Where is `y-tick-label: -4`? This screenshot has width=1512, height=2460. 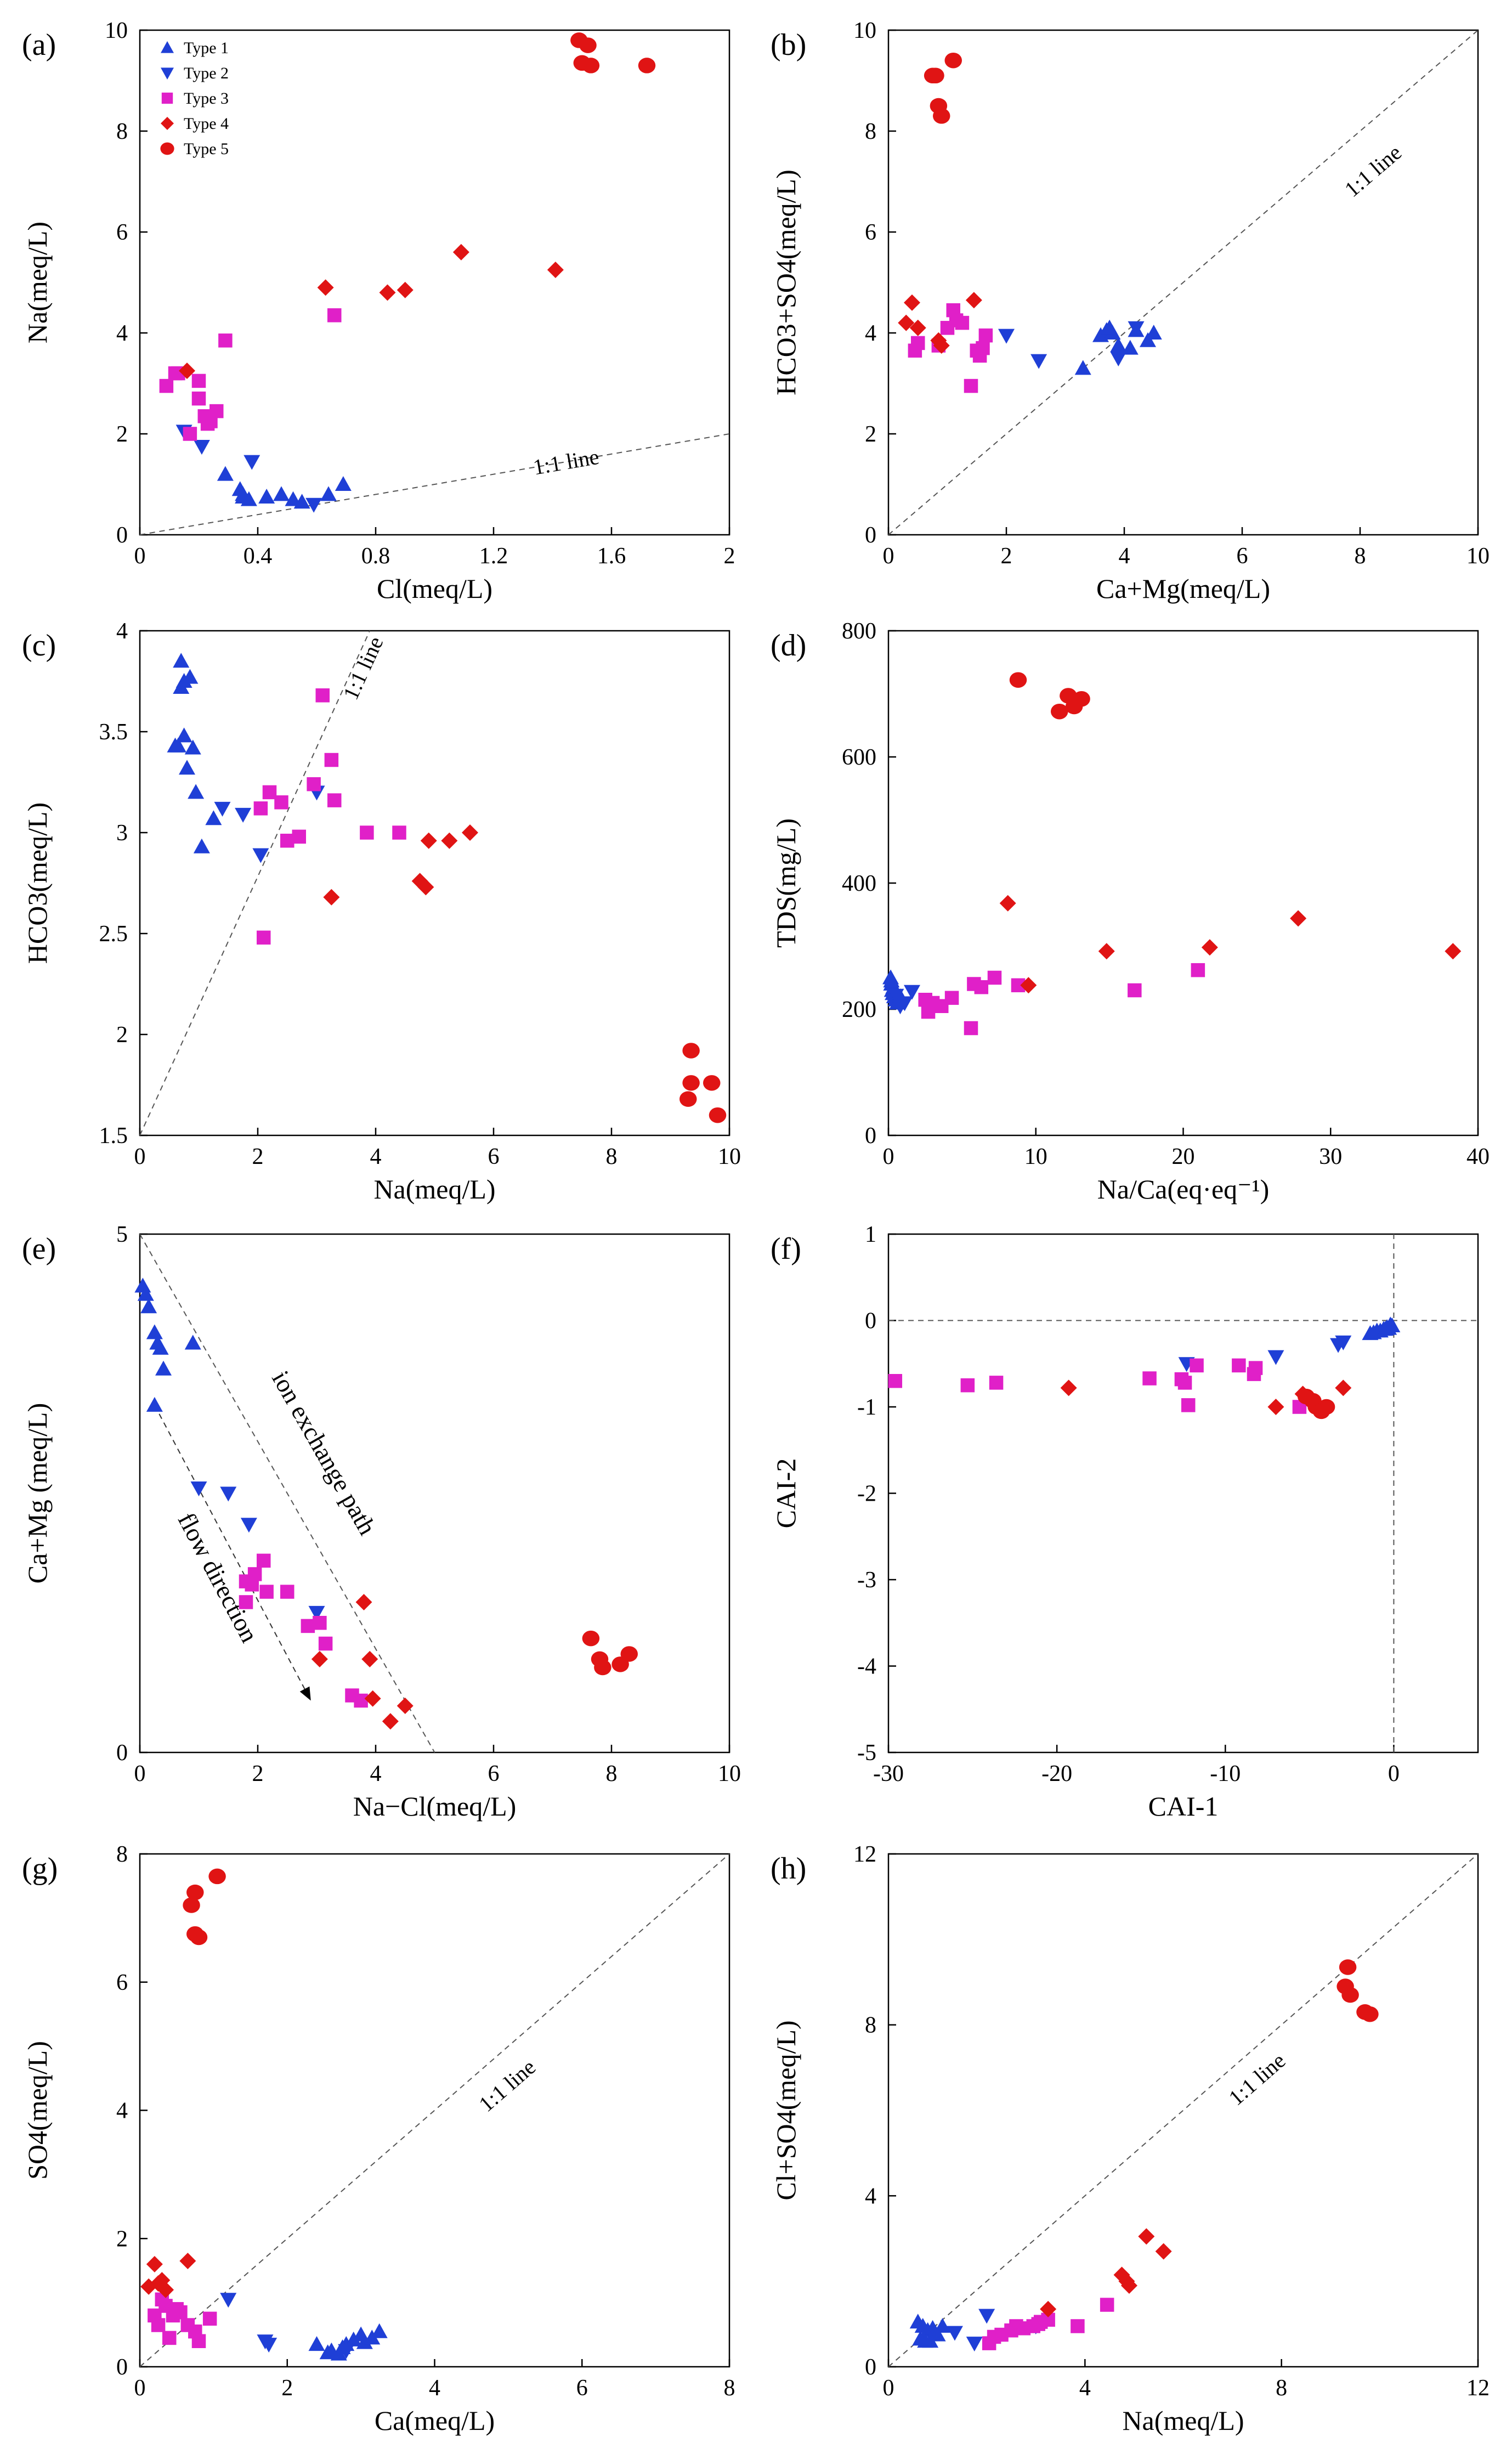
y-tick-label: -4 is located at coordinates (866, 1666).